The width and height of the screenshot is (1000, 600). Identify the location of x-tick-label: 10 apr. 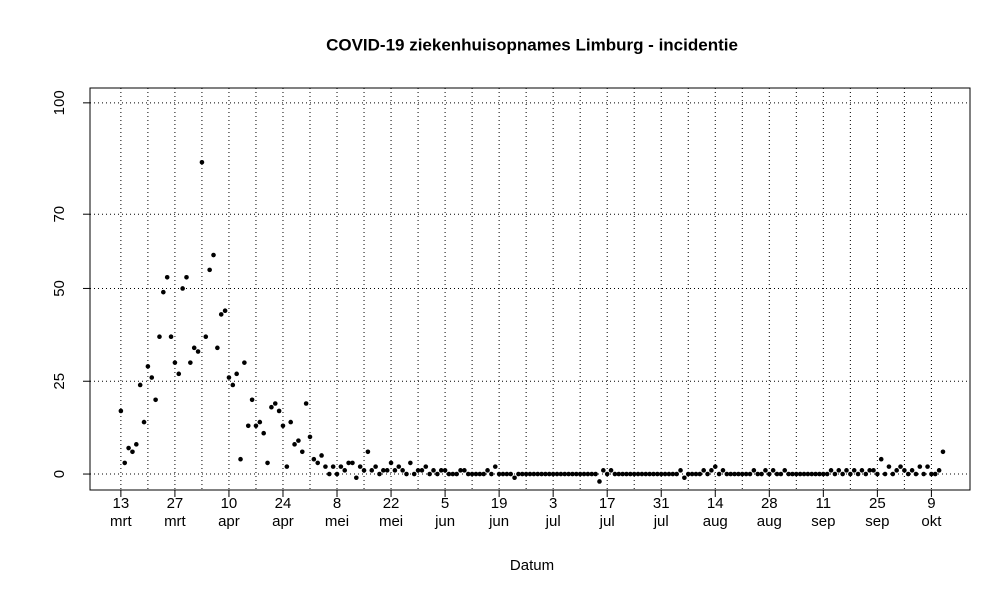
(229, 512).